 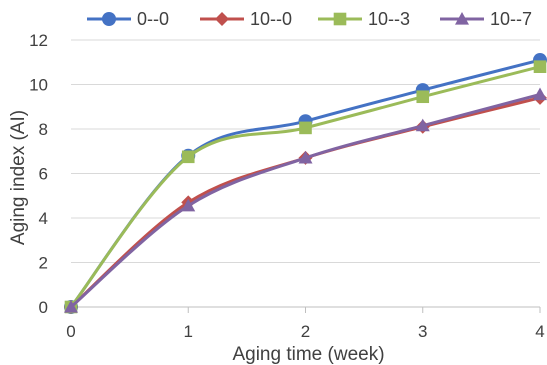 What do you see at coordinates (43, 174) in the screenshot?
I see `y-tick-label: 6` at bounding box center [43, 174].